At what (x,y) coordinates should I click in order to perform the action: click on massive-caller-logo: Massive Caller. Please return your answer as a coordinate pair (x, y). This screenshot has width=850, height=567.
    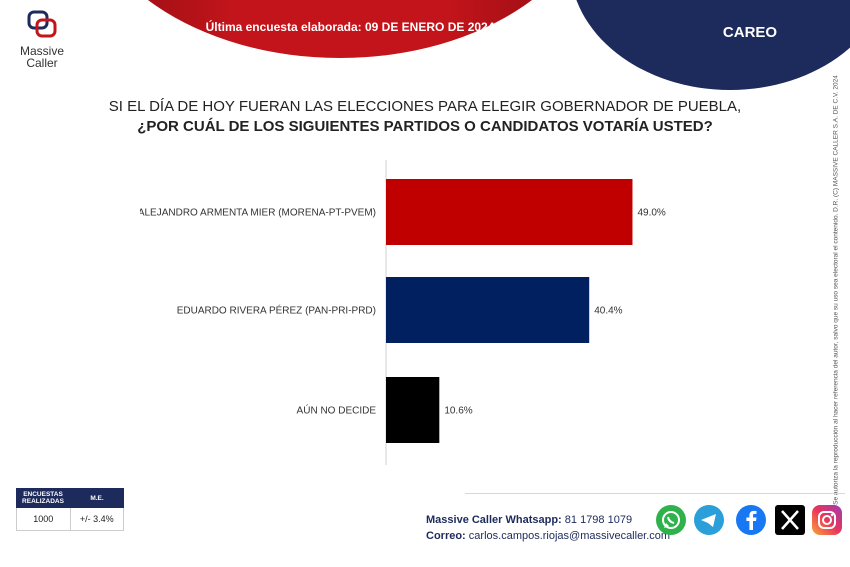
    Looking at the image, I should click on (42, 44).